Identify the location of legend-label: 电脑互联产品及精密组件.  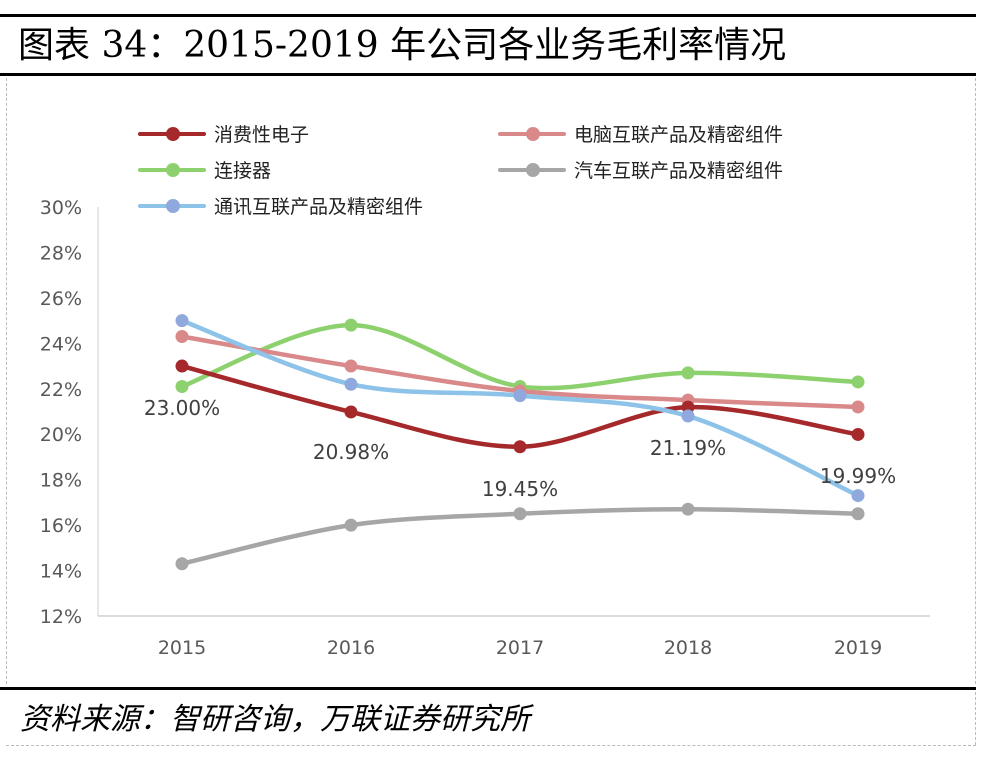
(679, 135).